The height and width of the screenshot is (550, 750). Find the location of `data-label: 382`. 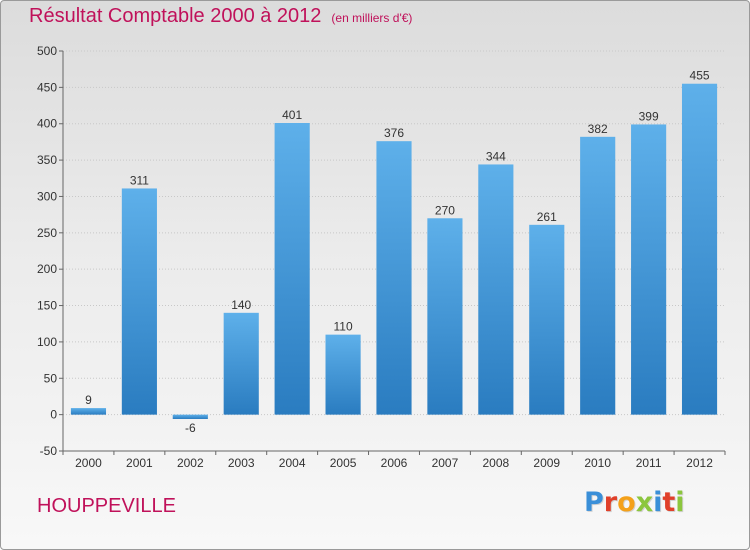

data-label: 382 is located at coordinates (598, 129).